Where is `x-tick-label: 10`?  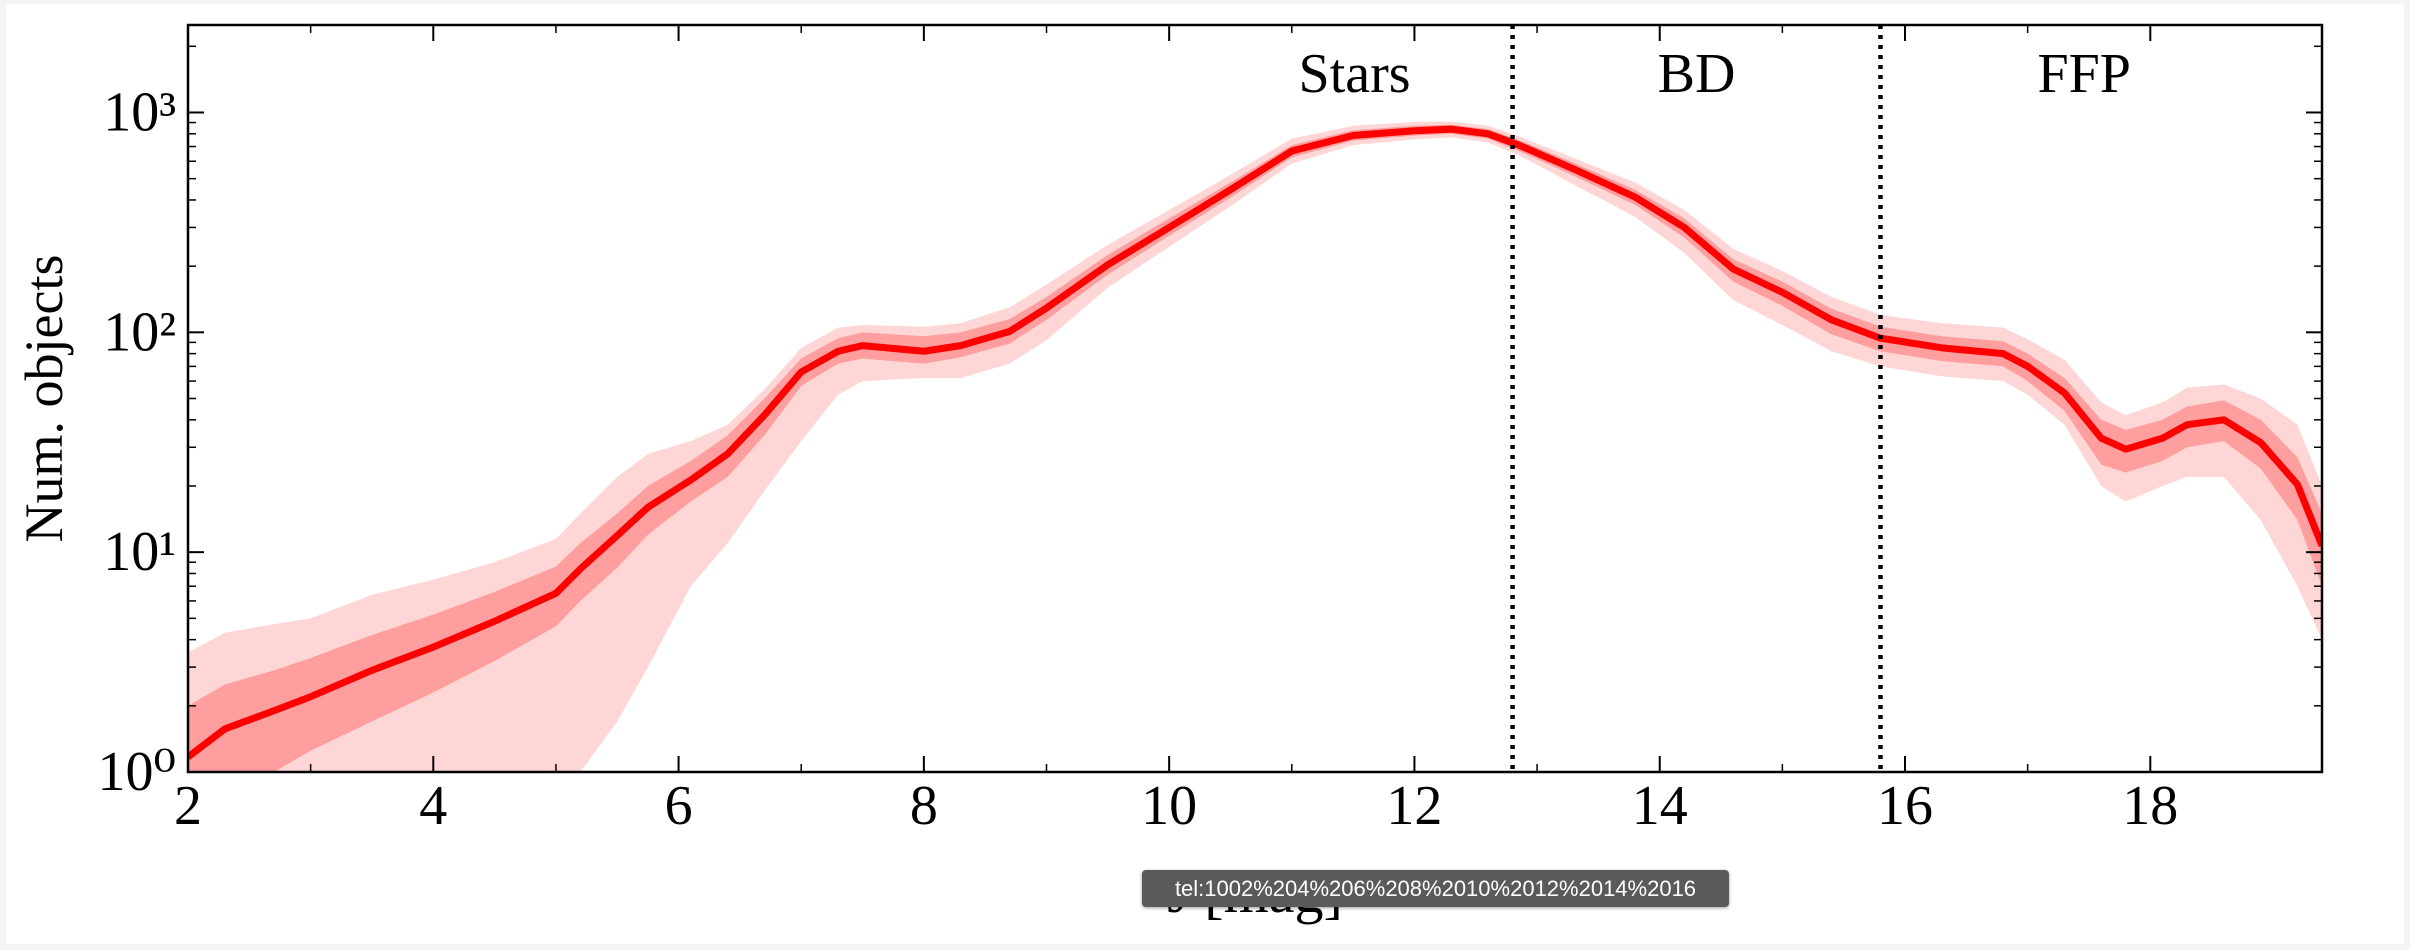
x-tick-label: 10 is located at coordinates (1169, 806).